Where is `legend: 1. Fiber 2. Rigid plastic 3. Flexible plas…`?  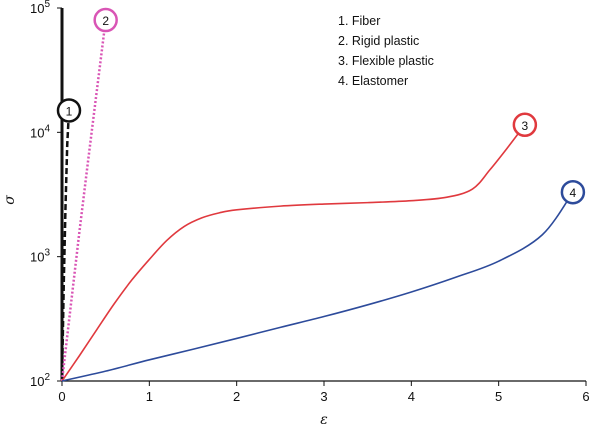
legend: 1. Fiber 2. Rigid plastic 3. Flexible plas… is located at coordinates (386, 51).